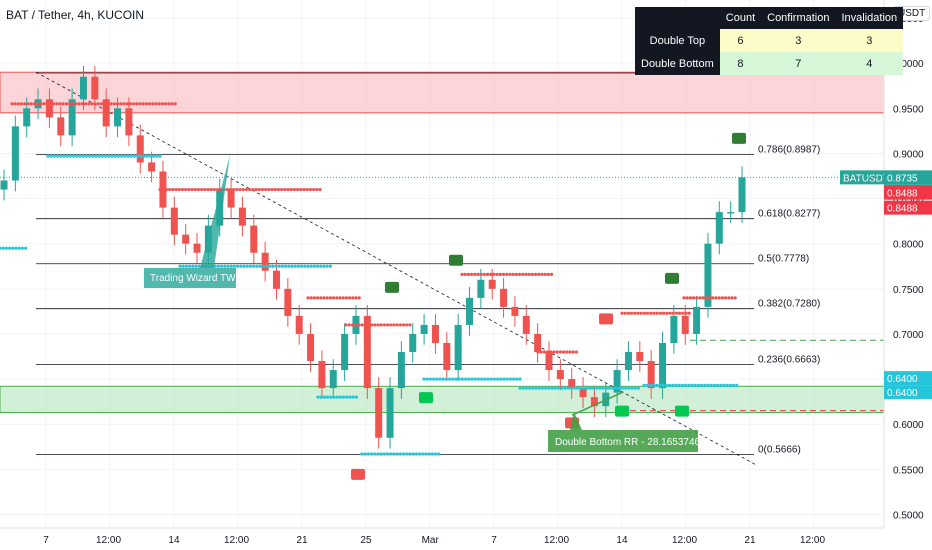 Image resolution: width=932 pixels, height=550 pixels. I want to click on support-zone, so click(442, 399).